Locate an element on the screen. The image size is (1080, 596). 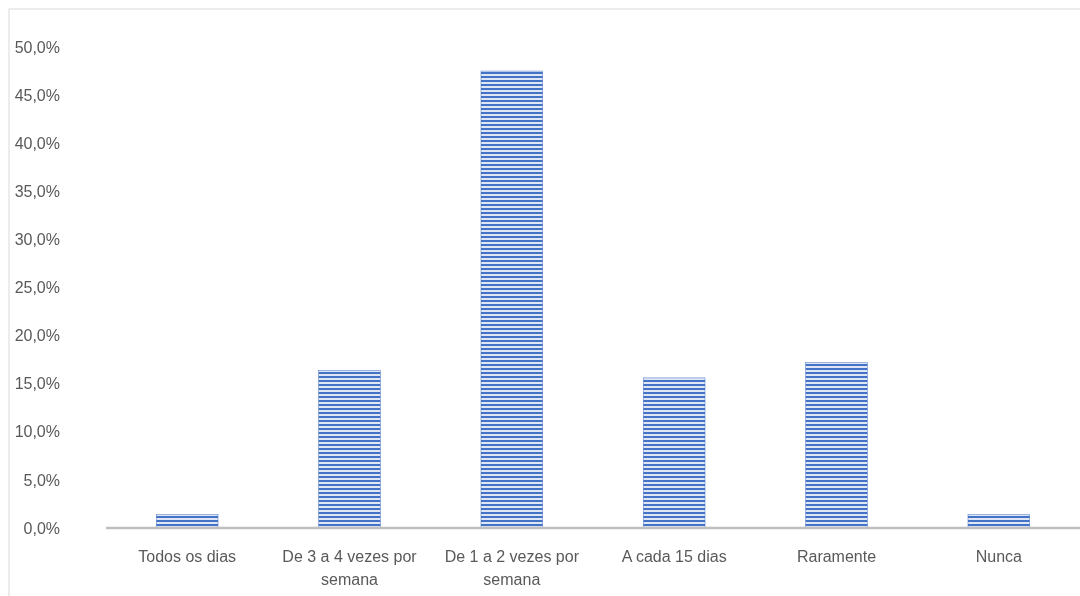
x-tick-label: Raramente is located at coordinates (836, 556).